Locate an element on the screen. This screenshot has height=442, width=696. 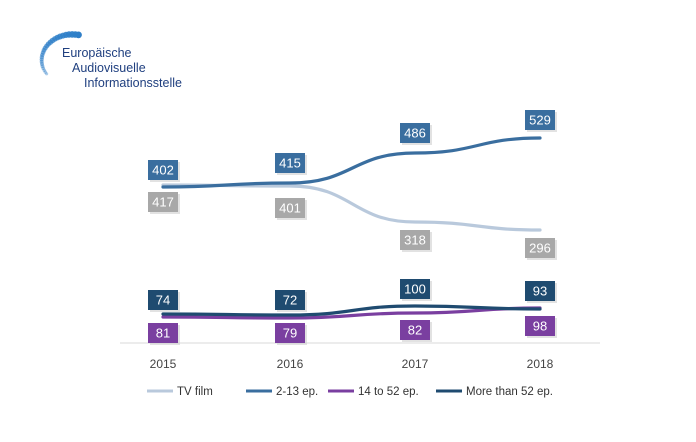
data-label: 401 is located at coordinates (291, 209).